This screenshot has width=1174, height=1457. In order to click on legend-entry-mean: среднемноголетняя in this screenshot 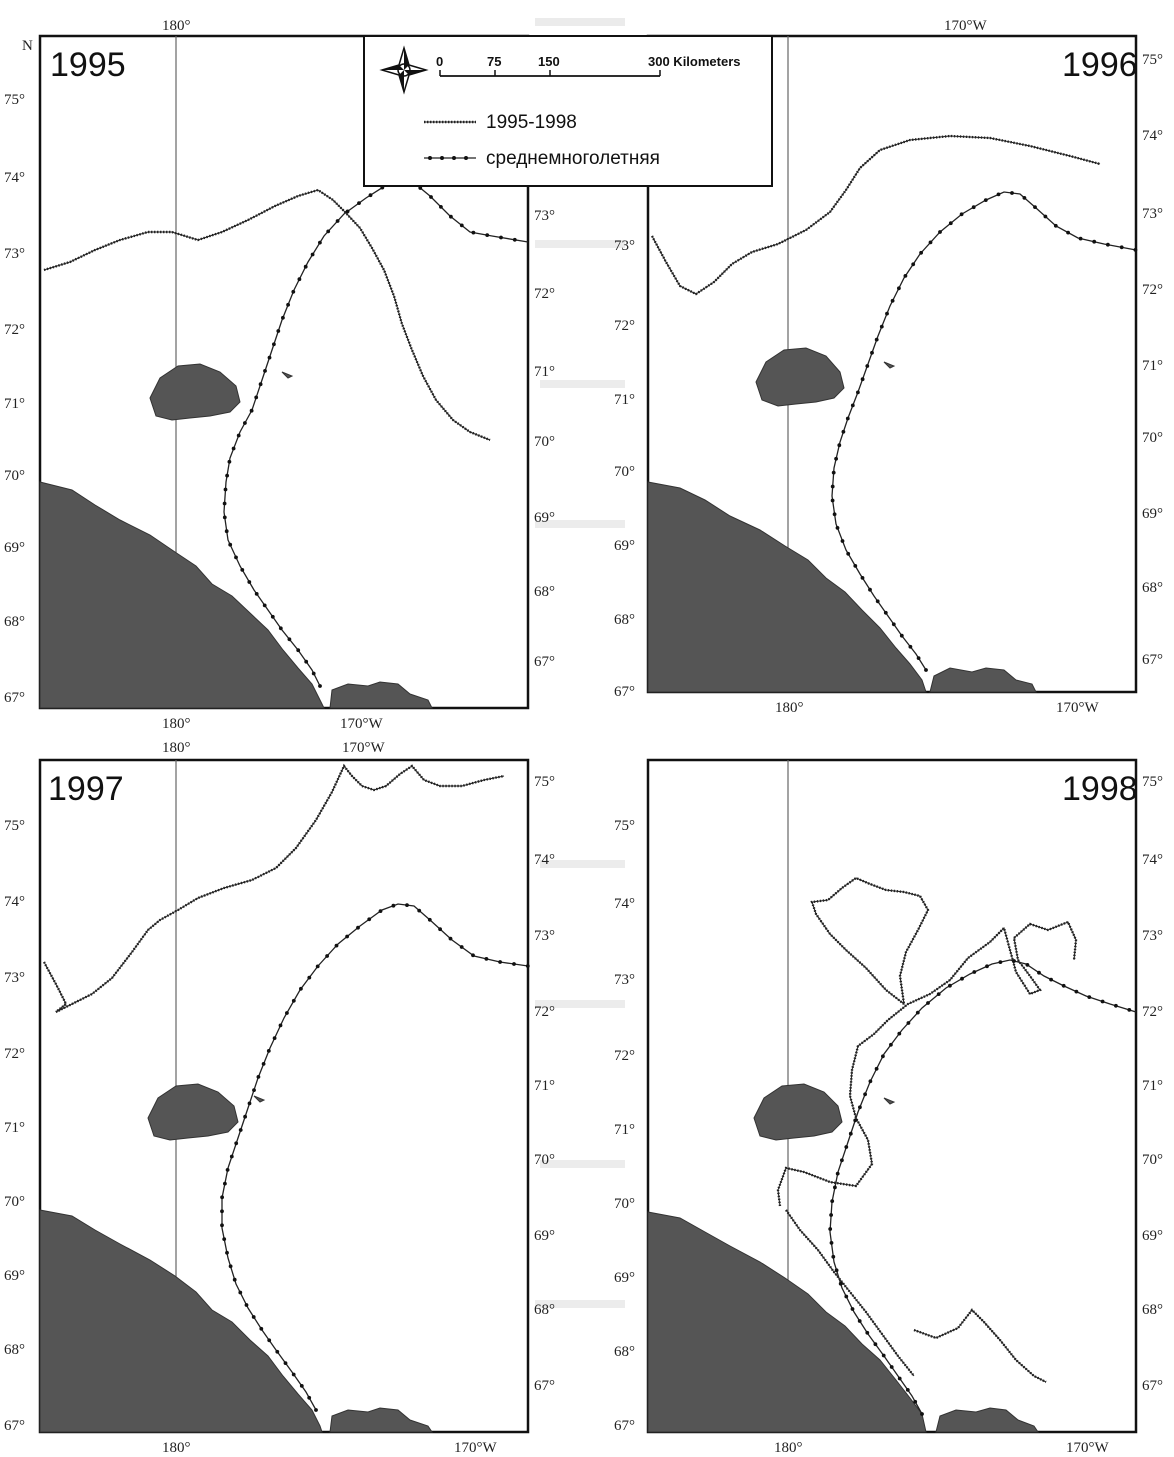, I will do `click(542, 158)`.